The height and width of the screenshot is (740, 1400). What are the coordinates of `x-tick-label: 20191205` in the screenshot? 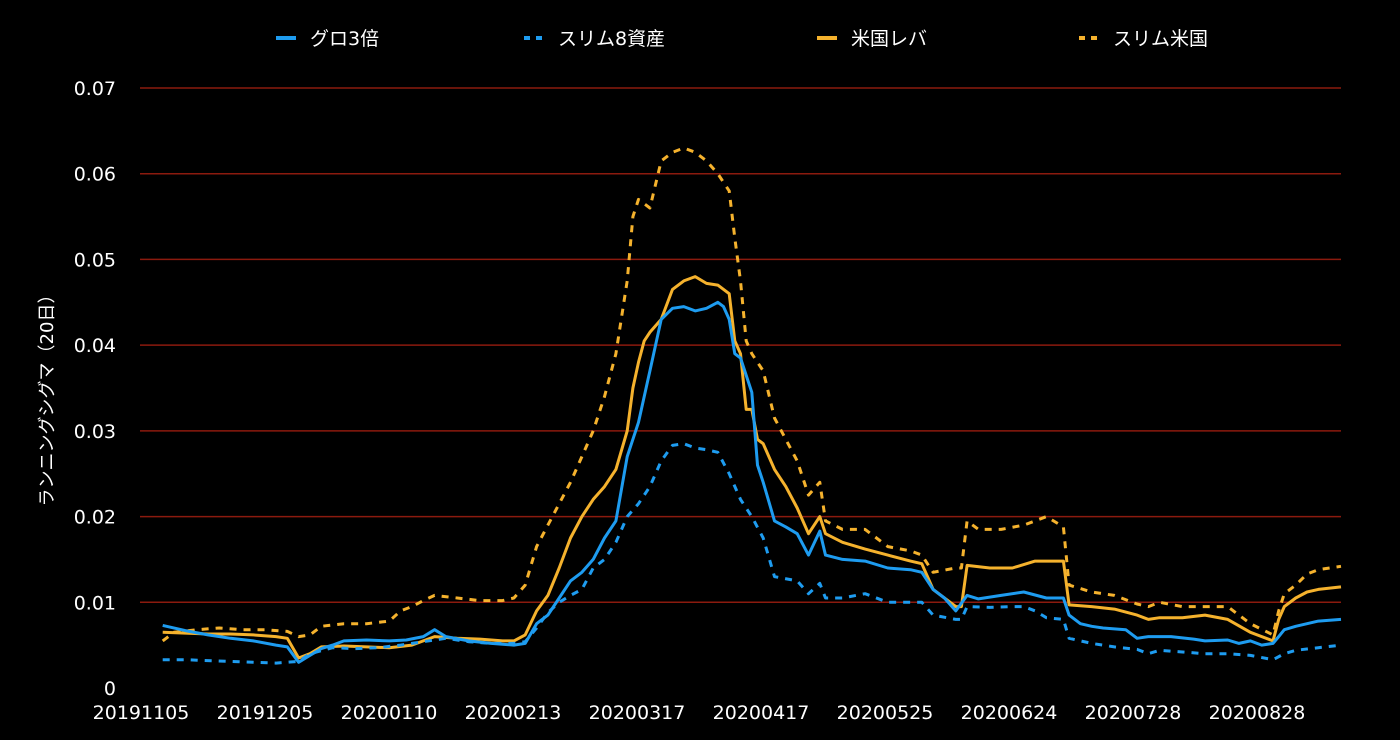 It's located at (265, 713).